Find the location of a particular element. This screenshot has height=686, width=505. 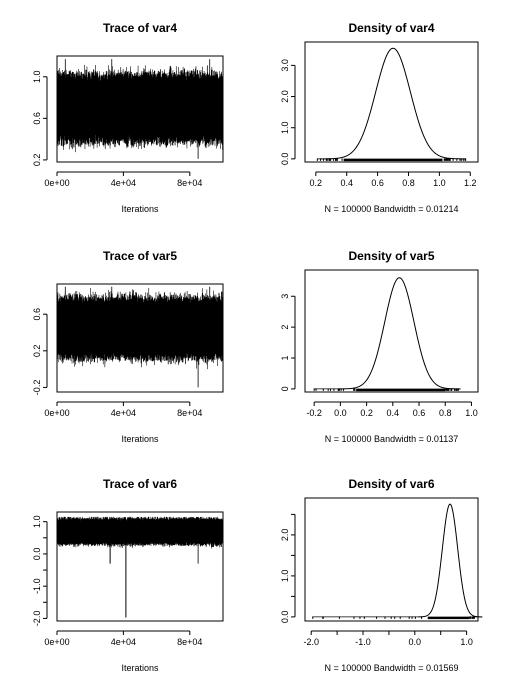

x-tick-label: -0.2 is located at coordinates (314, 413).